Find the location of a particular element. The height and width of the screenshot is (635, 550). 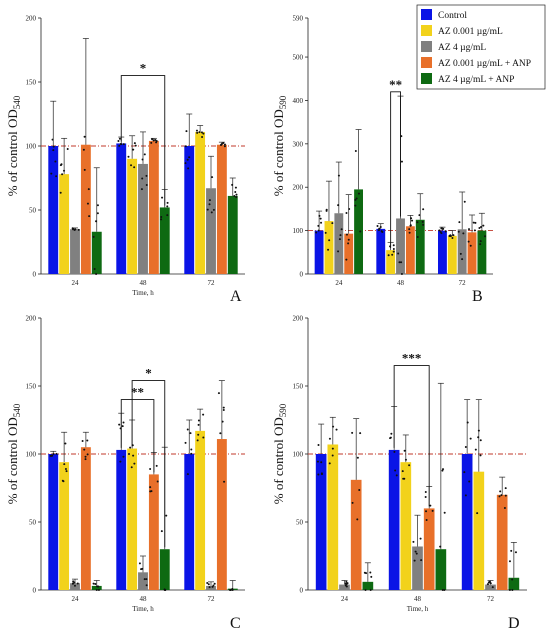

y-axis-label: % of control OD540 is located at coordinates (13, 145).